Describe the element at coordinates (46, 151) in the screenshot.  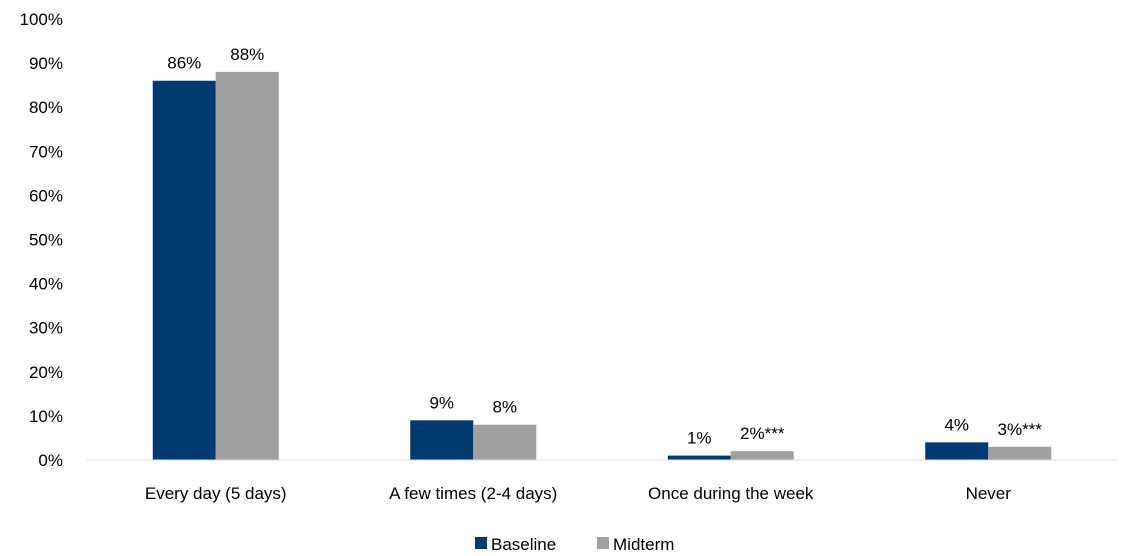
I see `y-tick-label: 70%` at that location.